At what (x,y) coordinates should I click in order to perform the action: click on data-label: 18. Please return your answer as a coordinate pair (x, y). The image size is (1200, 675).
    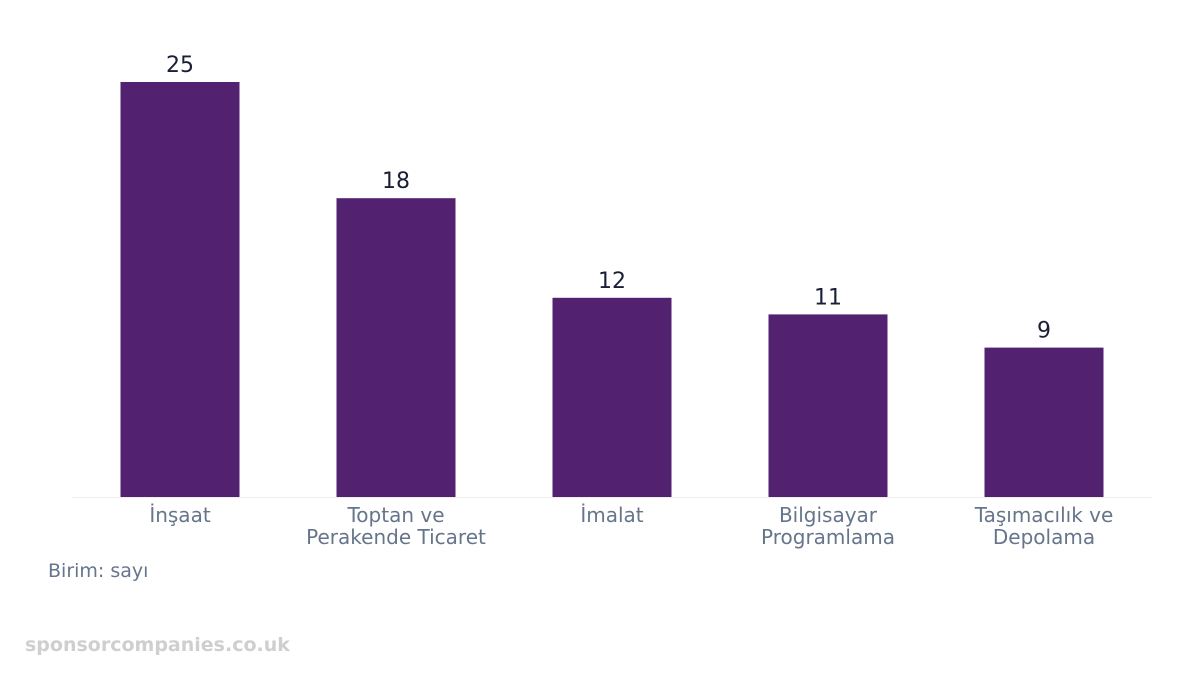
    Looking at the image, I should click on (396, 181).